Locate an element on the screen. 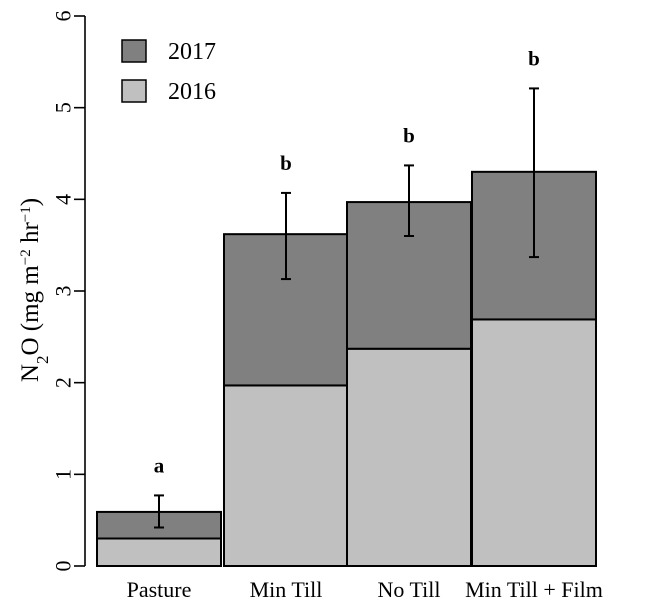 Image resolution: width=652 pixels, height=604 pixels. legend-swatch-2016 is located at coordinates (134, 91).